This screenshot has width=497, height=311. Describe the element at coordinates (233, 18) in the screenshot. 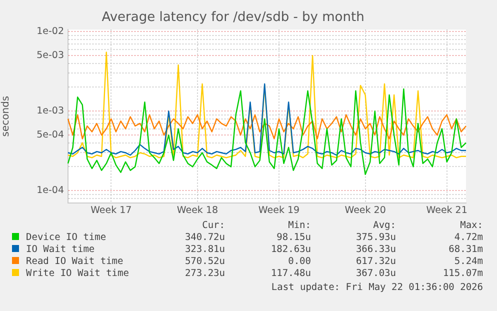

I see `chart-title: Average latency for /dev/sdb - by month` at that location.